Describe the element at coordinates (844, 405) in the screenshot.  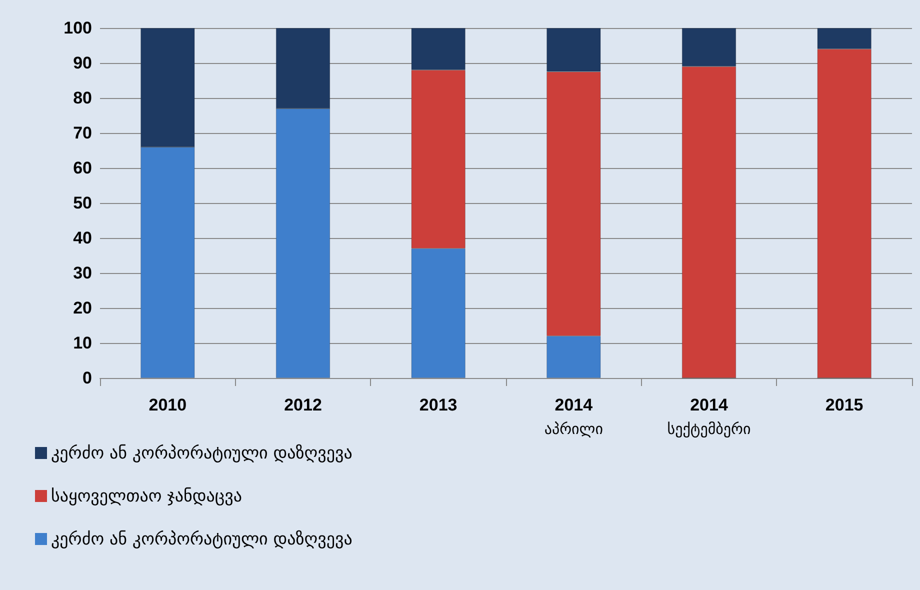
I see `x-tick-label: 2015` at that location.